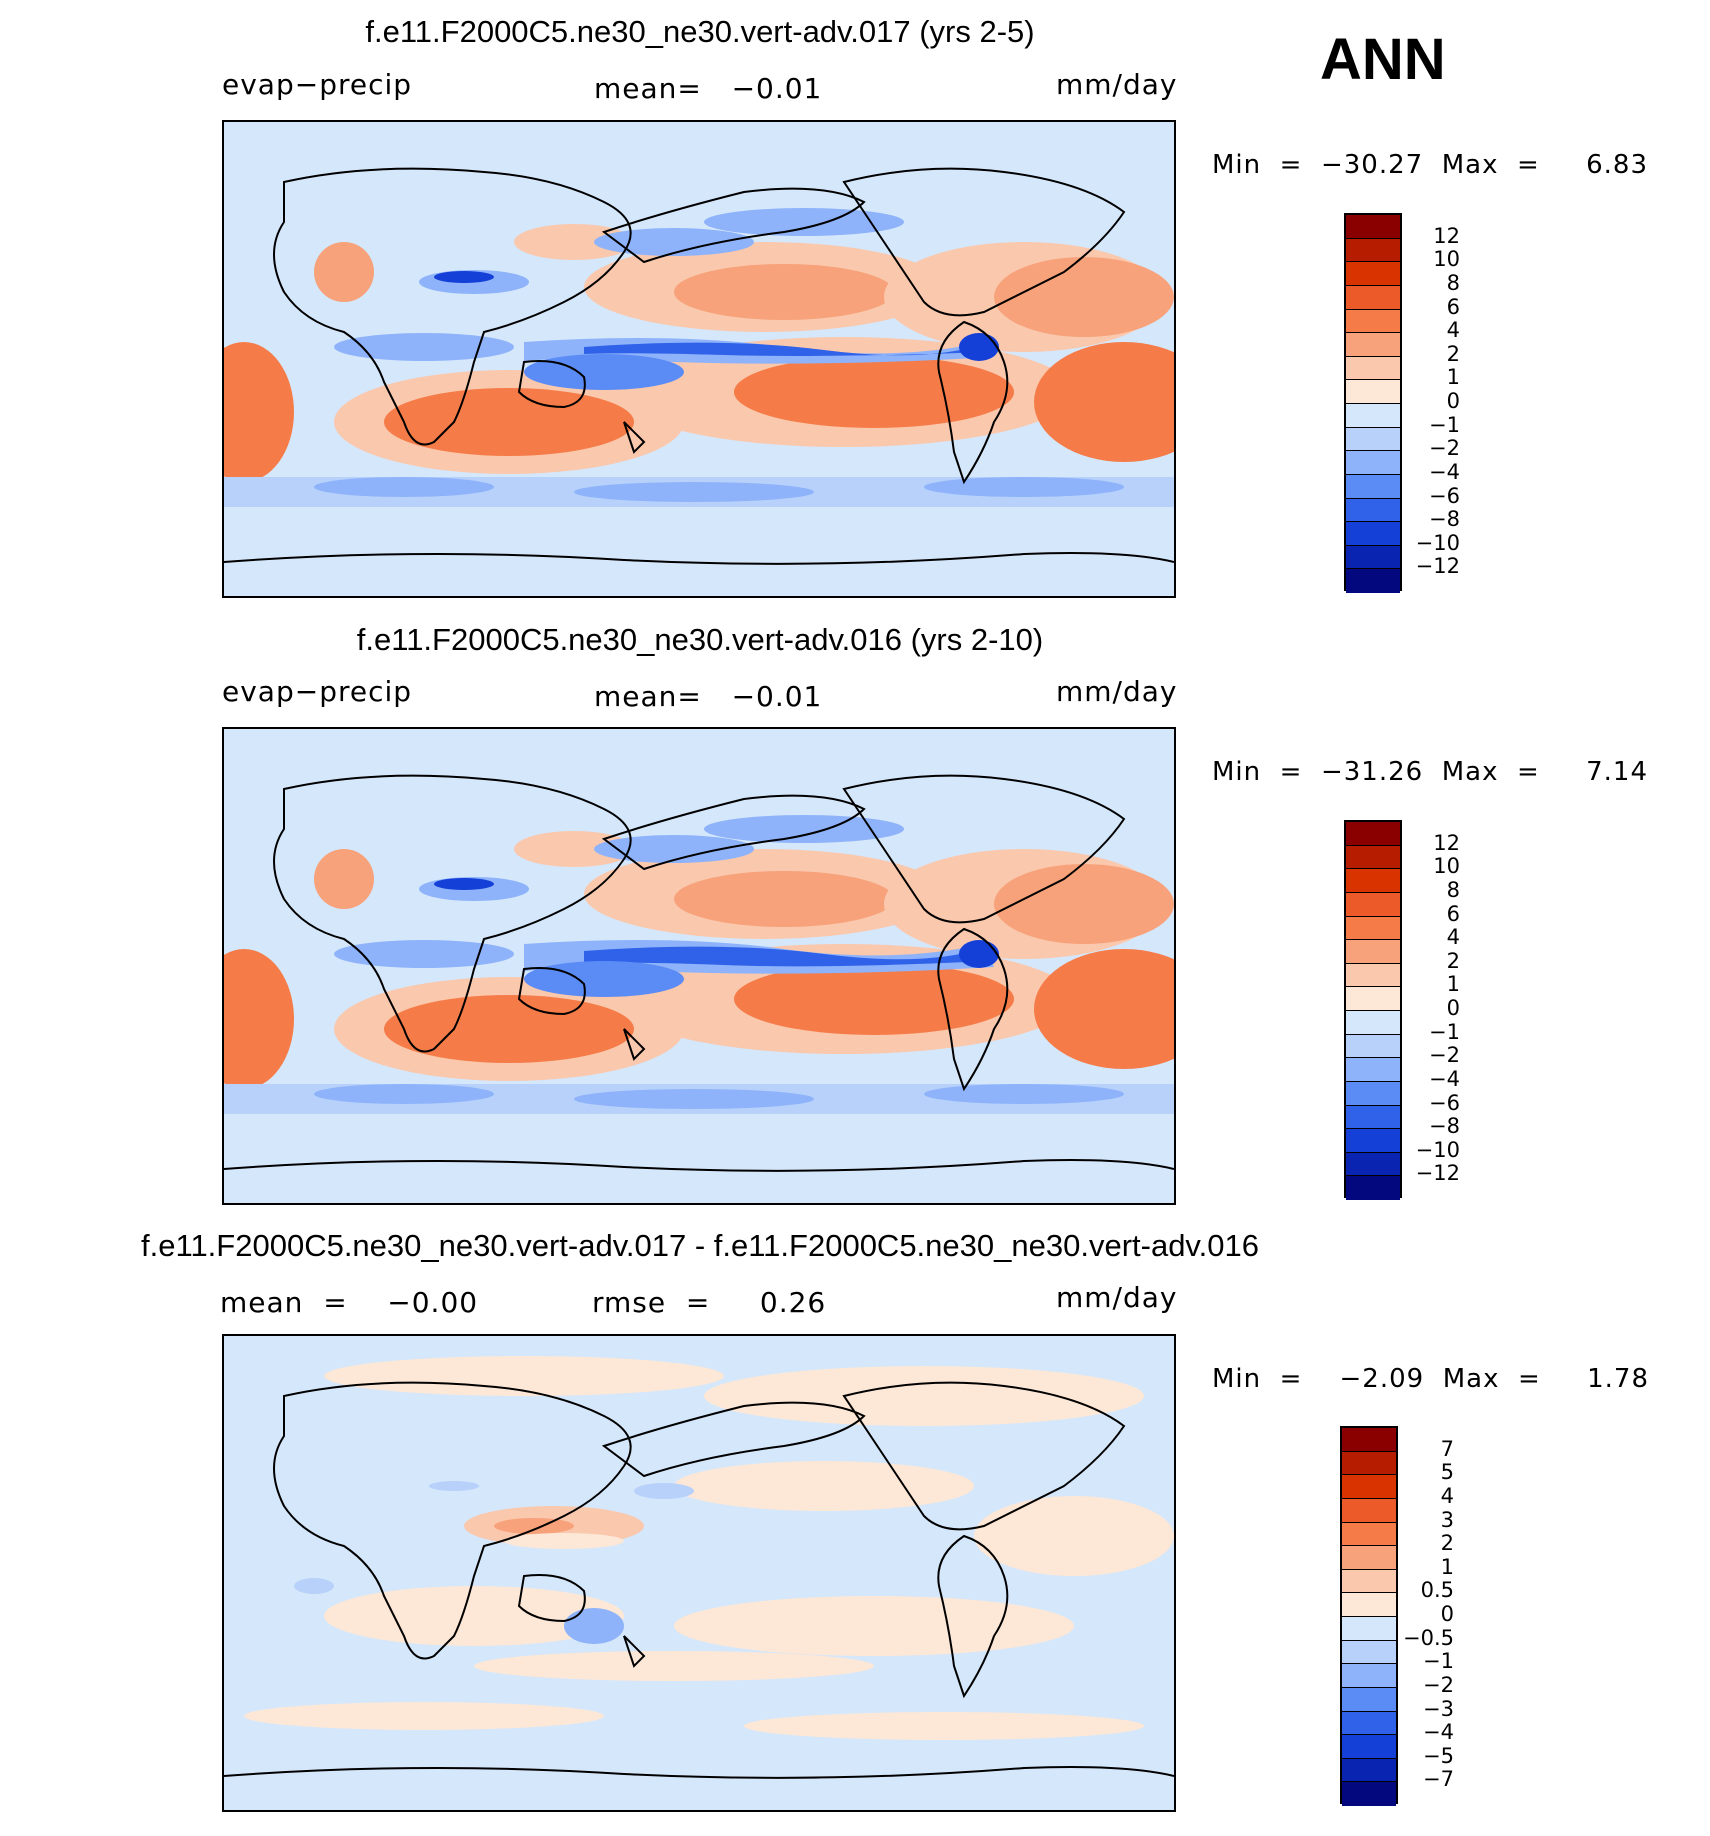 The image size is (1710, 1836). What do you see at coordinates (317, 691) in the screenshot?
I see `panel-2-variable: evap−precip` at bounding box center [317, 691].